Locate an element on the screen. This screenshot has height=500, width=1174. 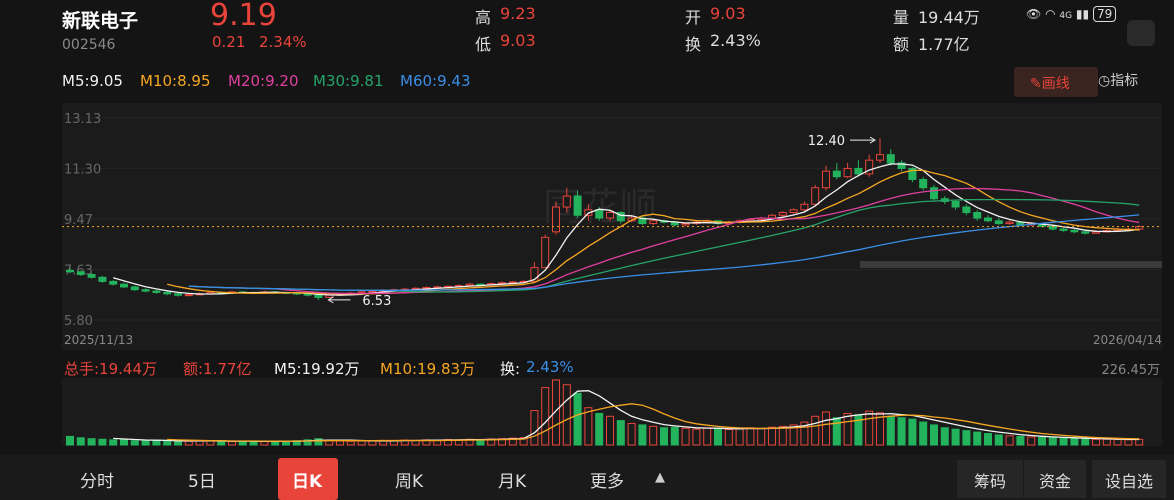
tab: 更多 is located at coordinates (607, 482).